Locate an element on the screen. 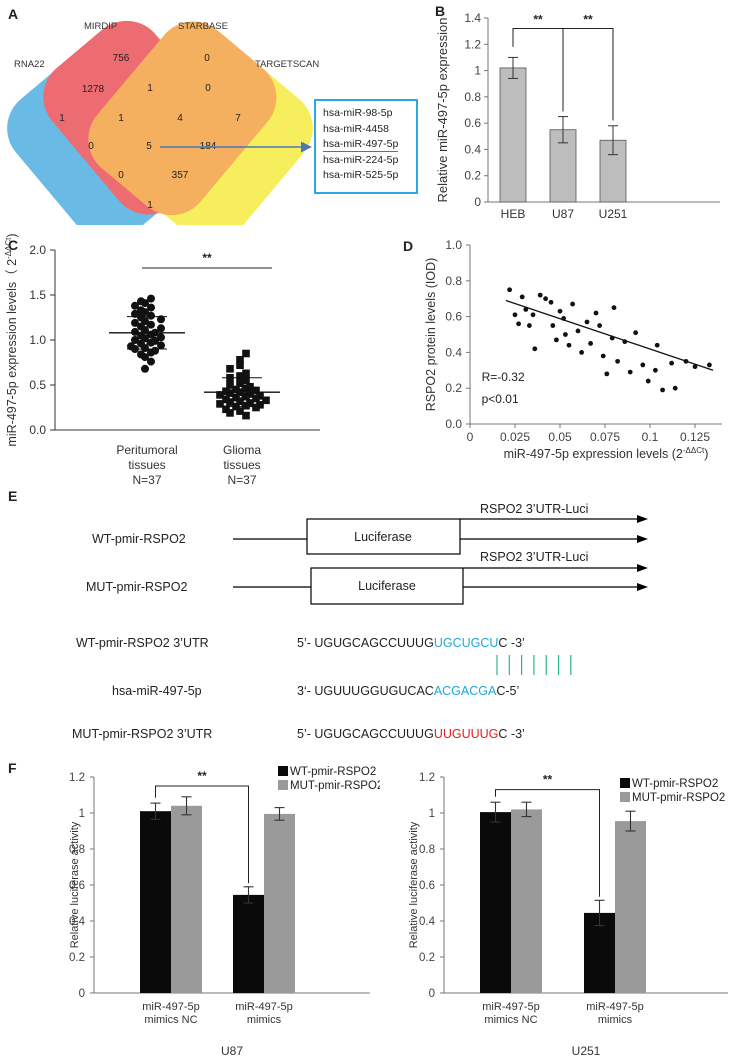  y-tick-label: 0.6 is located at coordinates (472, 123).